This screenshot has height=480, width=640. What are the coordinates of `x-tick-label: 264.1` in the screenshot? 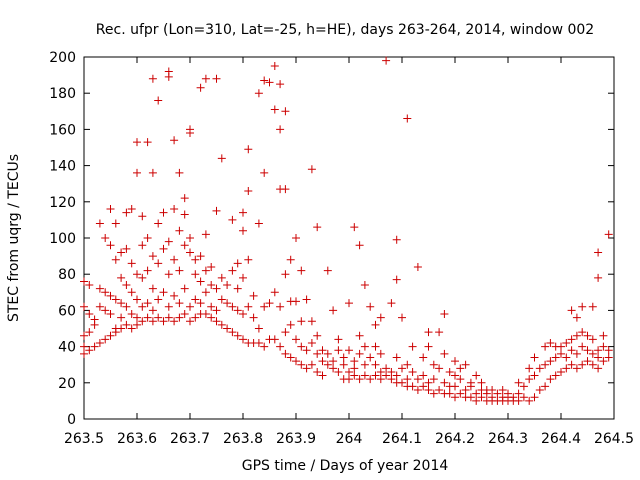 It's located at (402, 439).